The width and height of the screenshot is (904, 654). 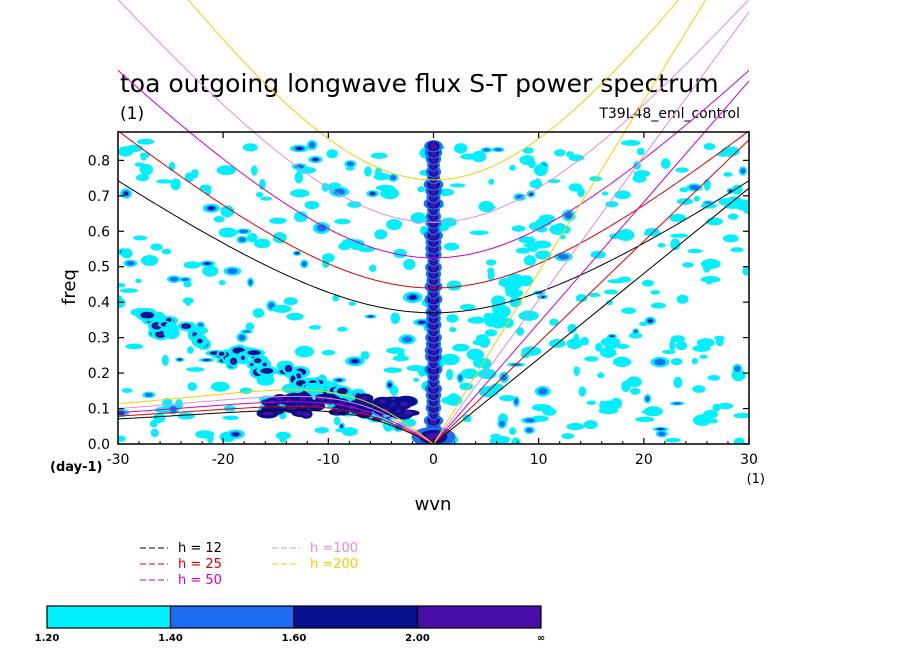 What do you see at coordinates (417, 638) in the screenshot?
I see `colorbar-label: 2.00` at bounding box center [417, 638].